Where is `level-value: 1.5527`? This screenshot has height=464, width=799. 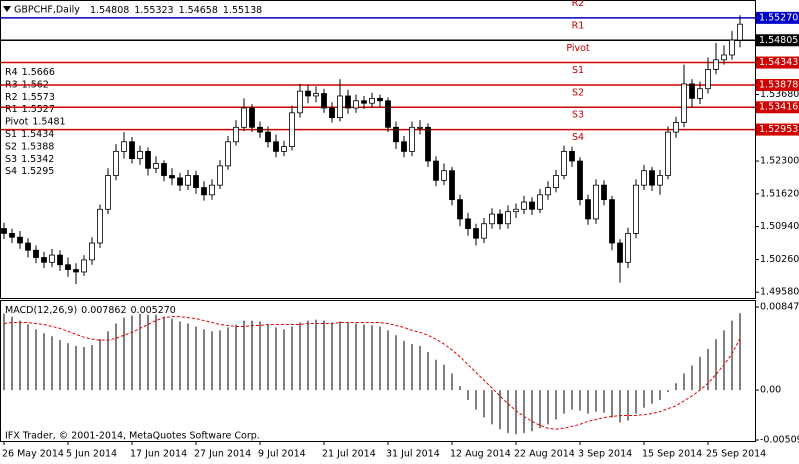 level-value: 1.5527 is located at coordinates (38, 109).